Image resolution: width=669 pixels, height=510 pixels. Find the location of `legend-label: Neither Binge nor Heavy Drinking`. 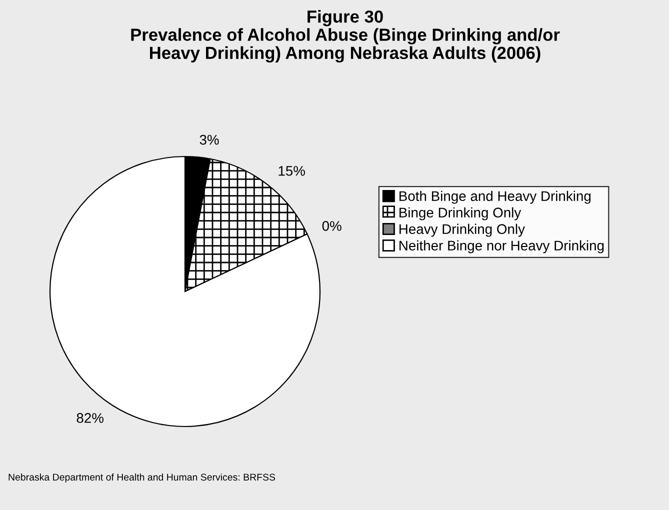

legend-label: Neither Binge nor Heavy Drinking is located at coordinates (502, 247).